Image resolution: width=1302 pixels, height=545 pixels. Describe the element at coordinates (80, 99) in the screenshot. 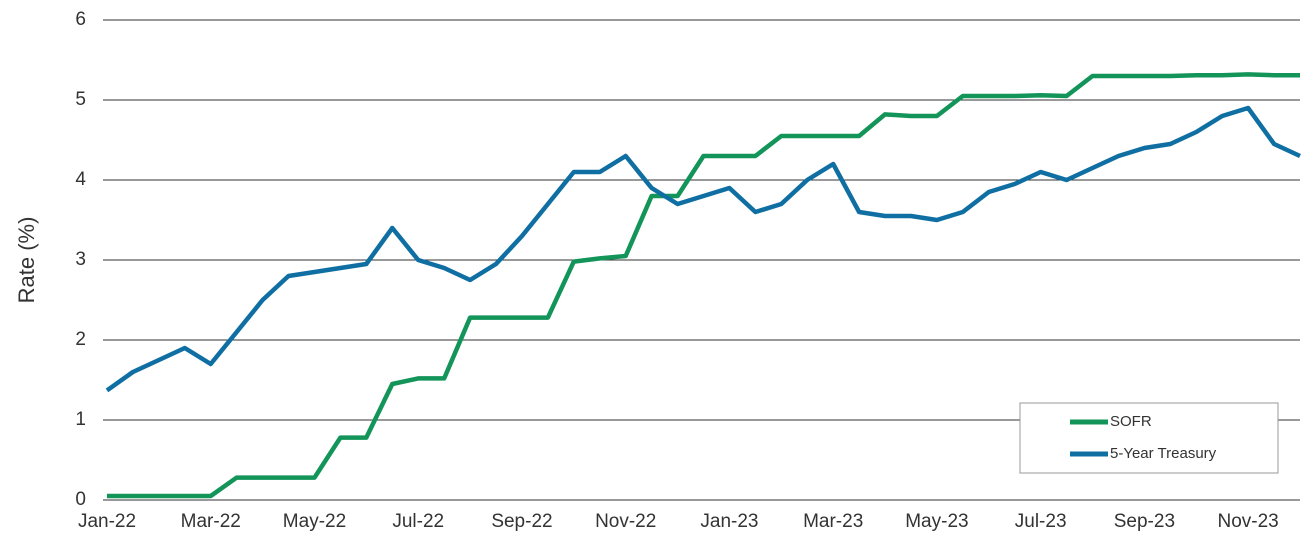

I see `y-tick-label: 5` at that location.